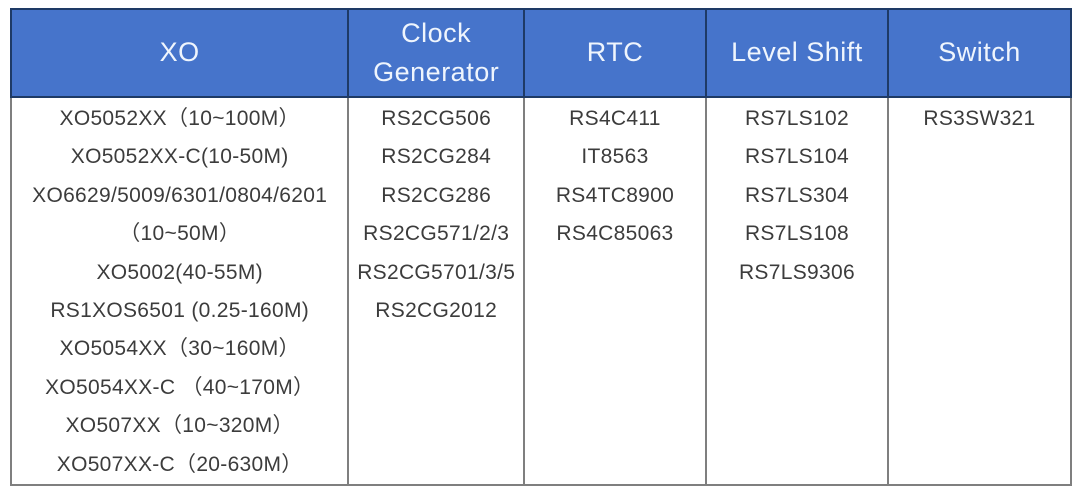 The height and width of the screenshot is (493, 1080). I want to click on part-number: （10~50M）, so click(180, 234).